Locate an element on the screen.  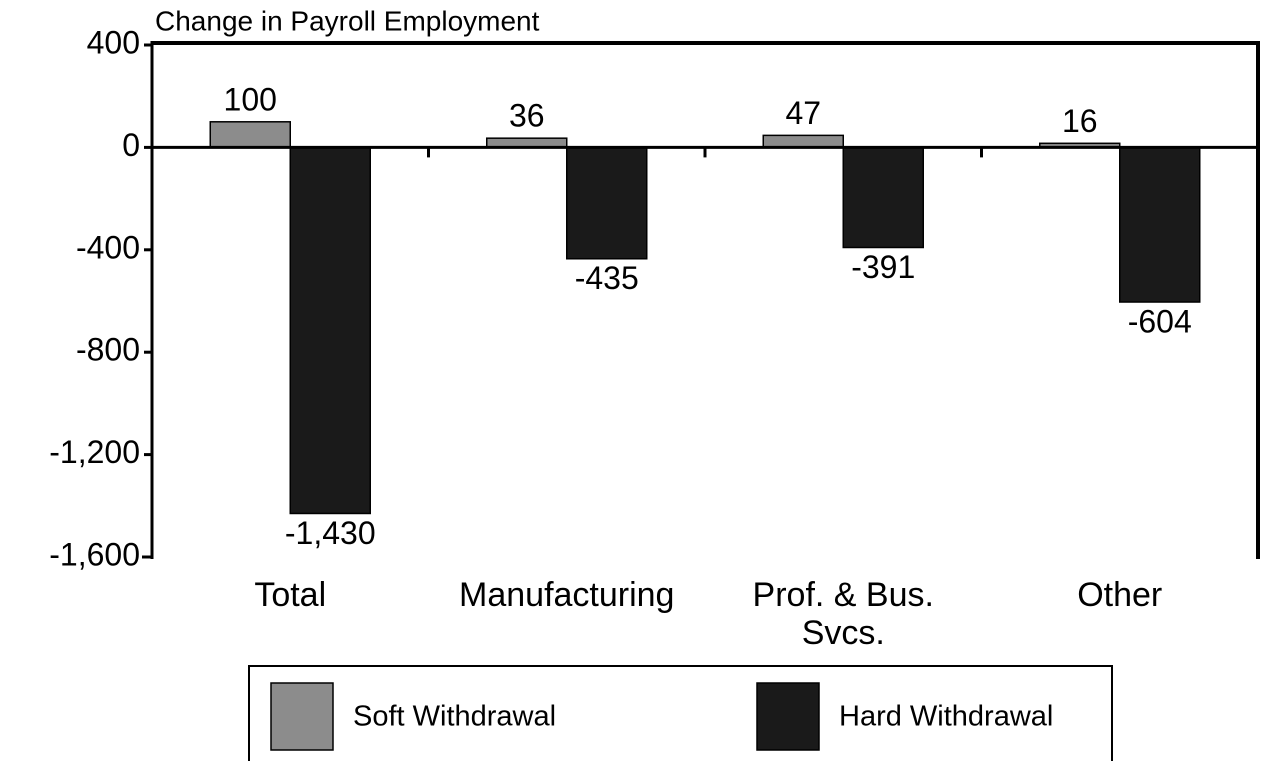
value-label: -604 is located at coordinates (1160, 321).